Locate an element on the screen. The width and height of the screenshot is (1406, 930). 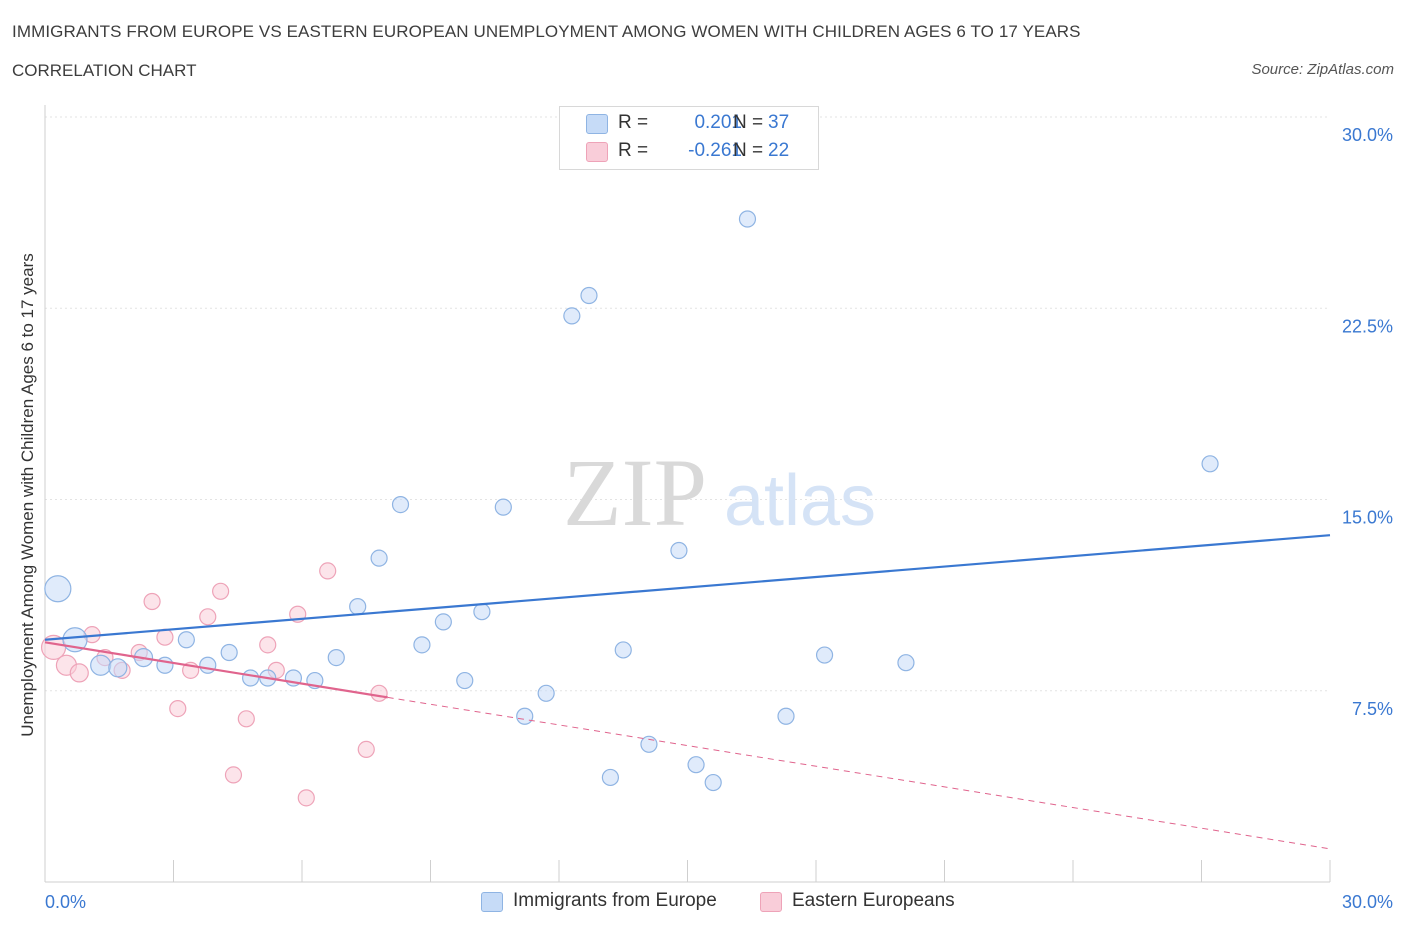
x-tick-label: 0.0% is located at coordinates (65, 902).